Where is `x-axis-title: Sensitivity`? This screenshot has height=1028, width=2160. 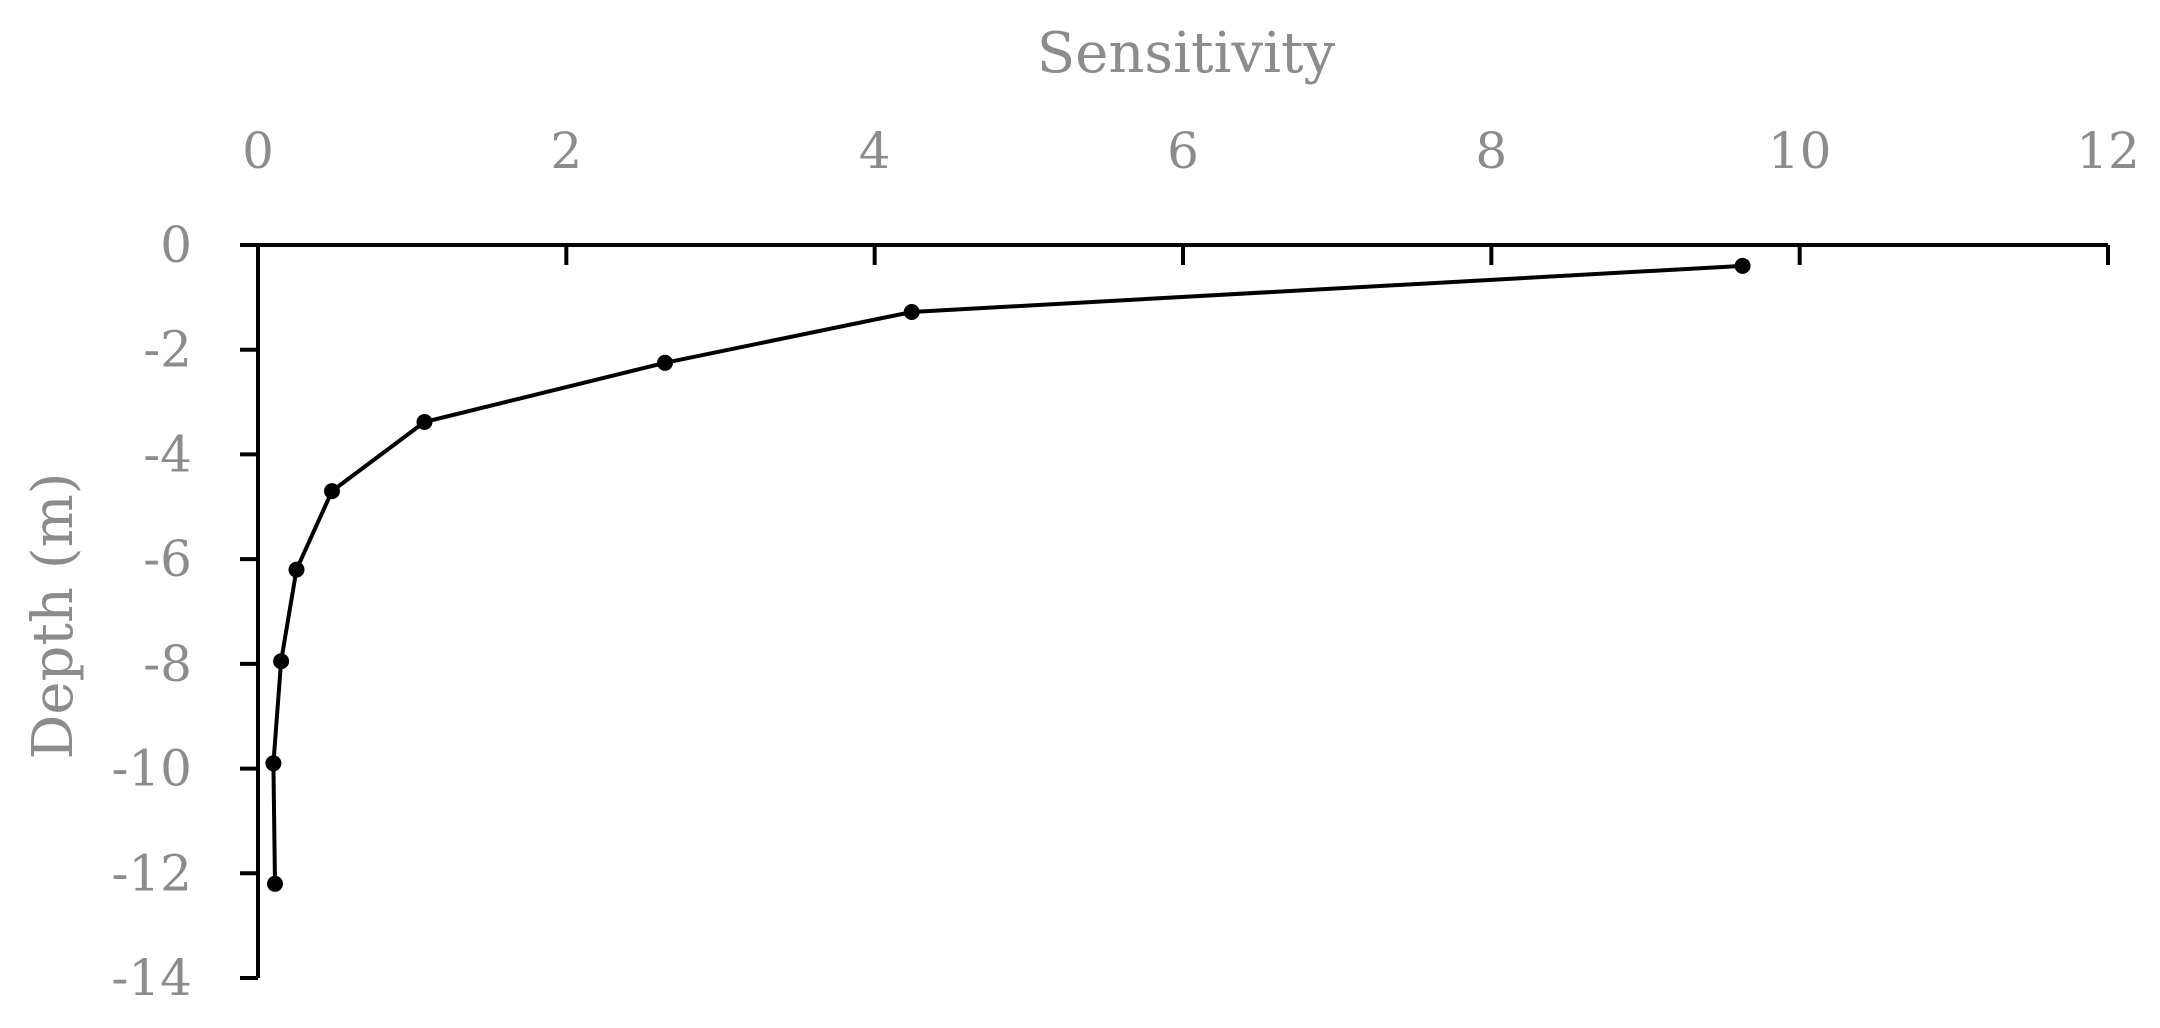 x-axis-title: Sensitivity is located at coordinates (1186, 53).